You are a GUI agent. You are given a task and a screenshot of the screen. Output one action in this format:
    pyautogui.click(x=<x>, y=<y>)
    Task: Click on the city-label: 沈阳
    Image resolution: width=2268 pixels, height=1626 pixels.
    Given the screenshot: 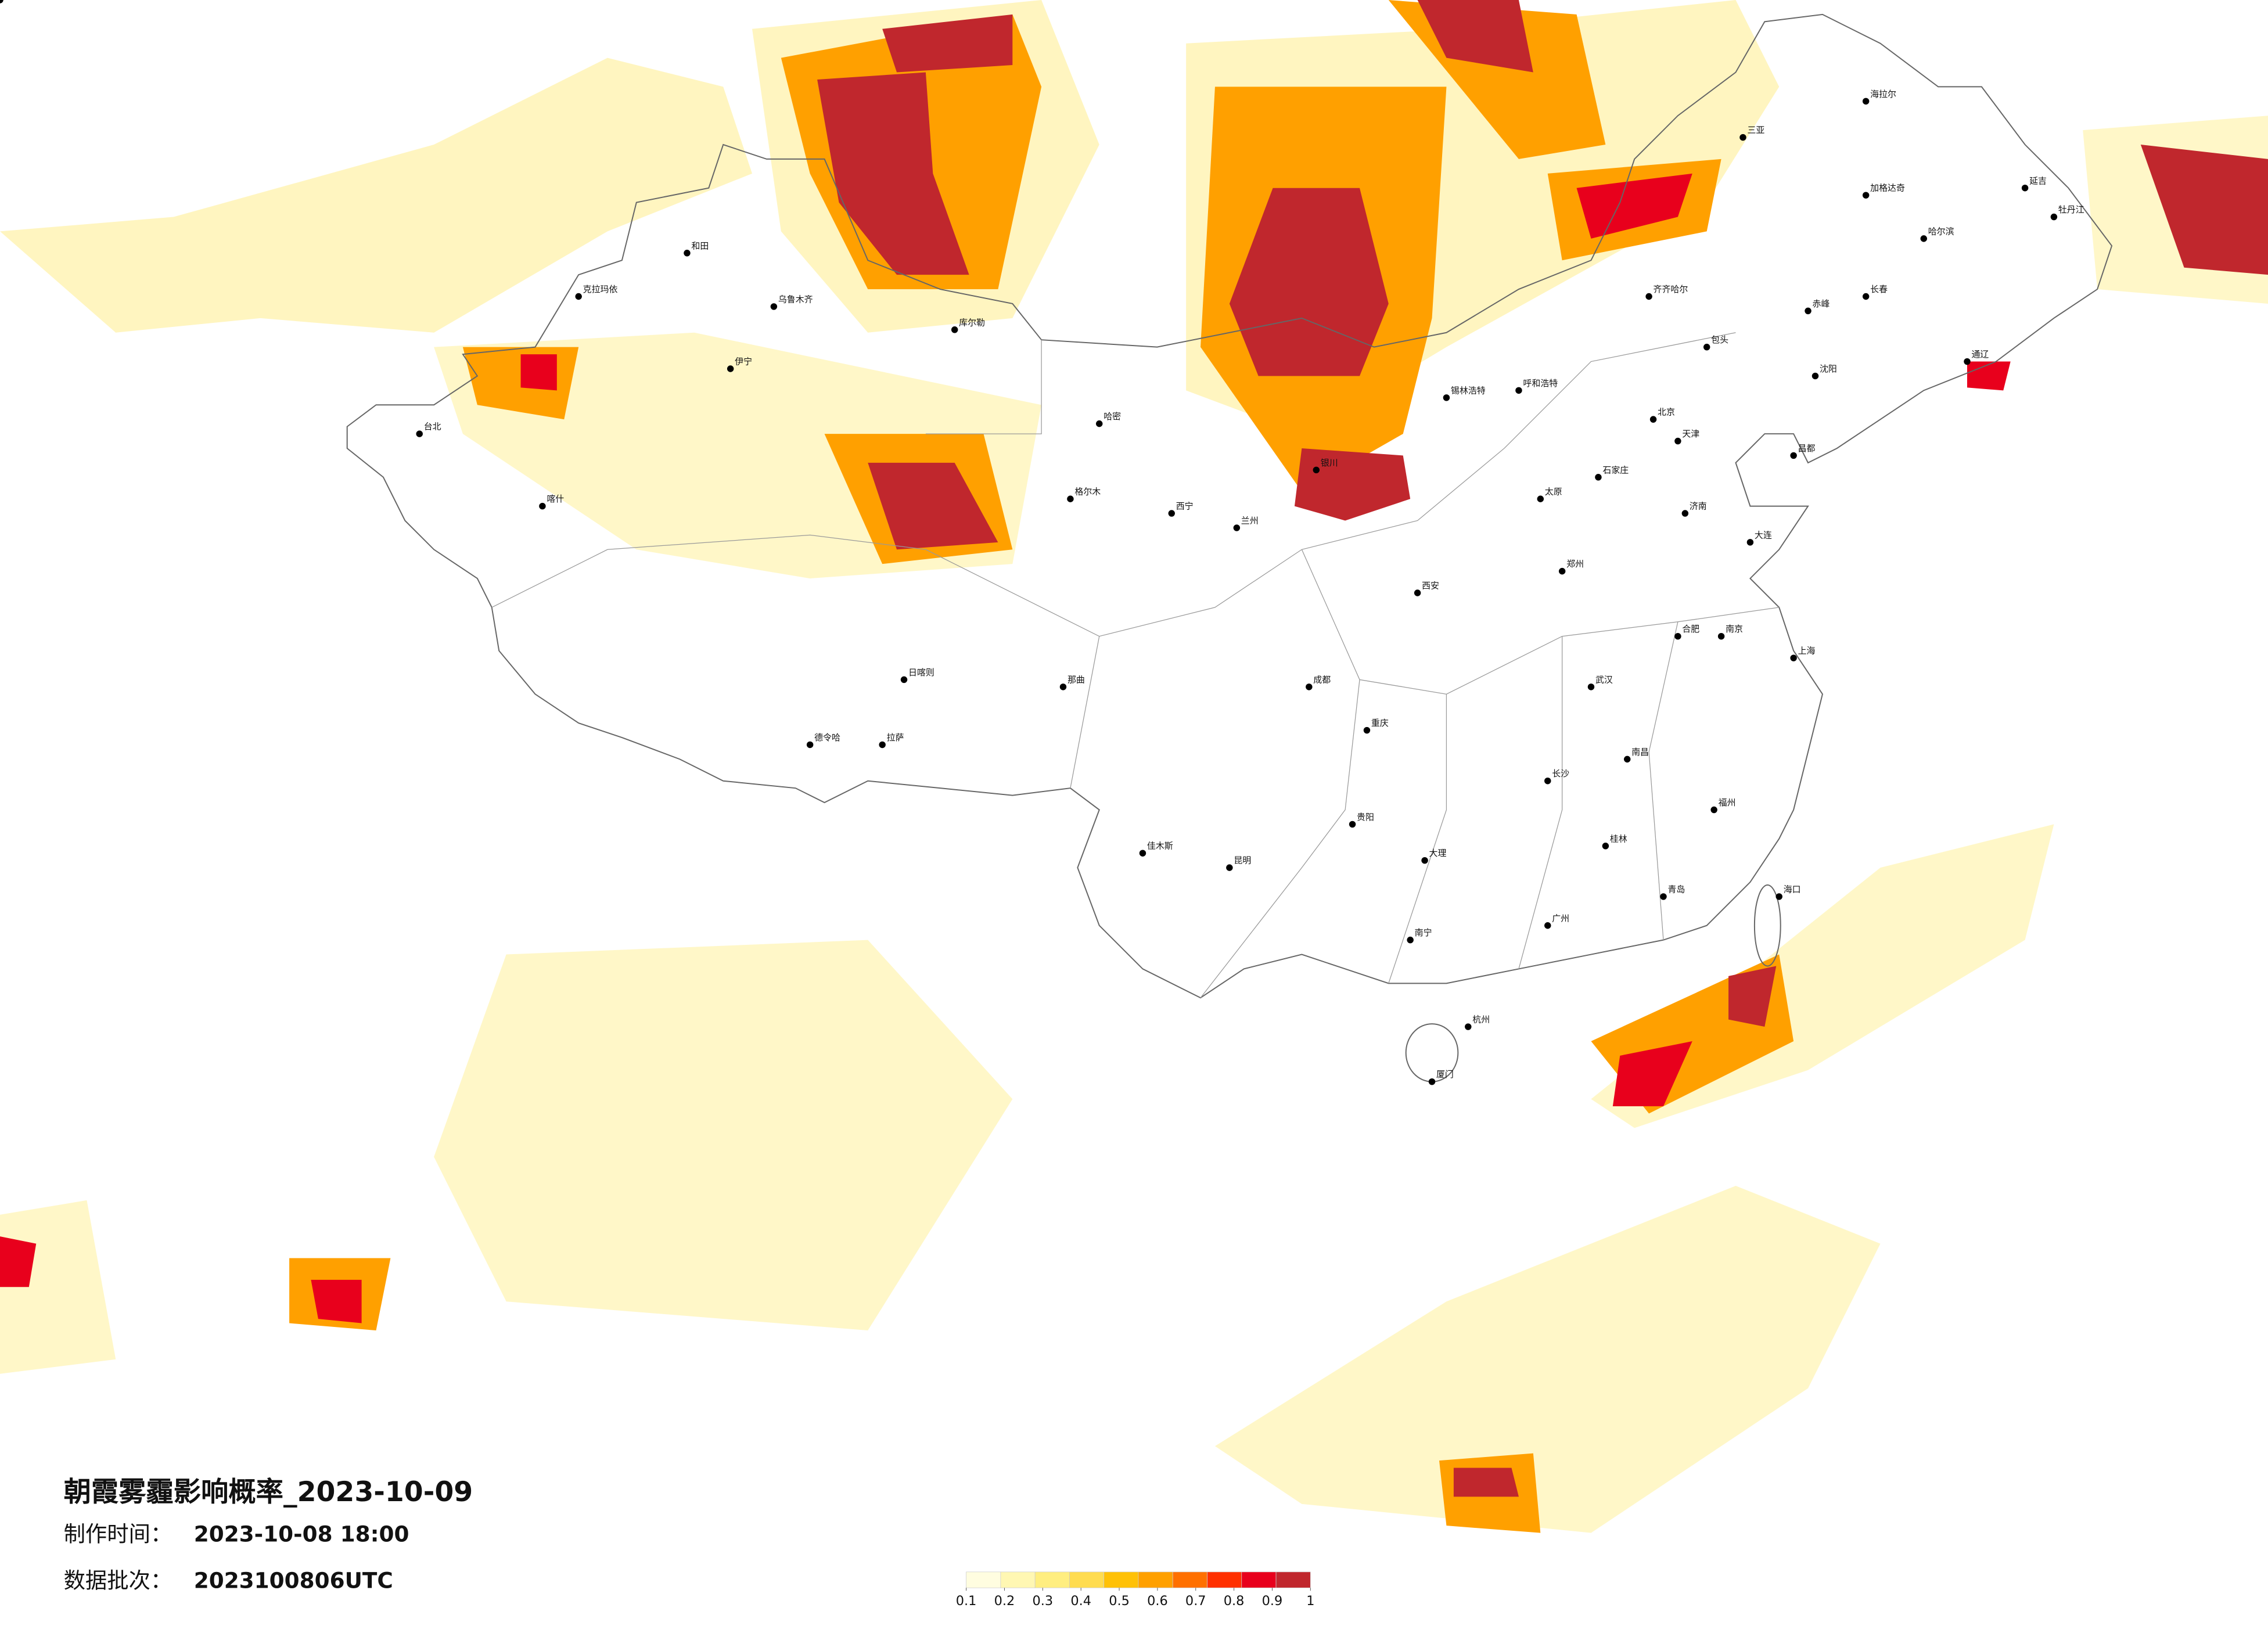 What is the action you would take?
    pyautogui.click(x=1828, y=369)
    